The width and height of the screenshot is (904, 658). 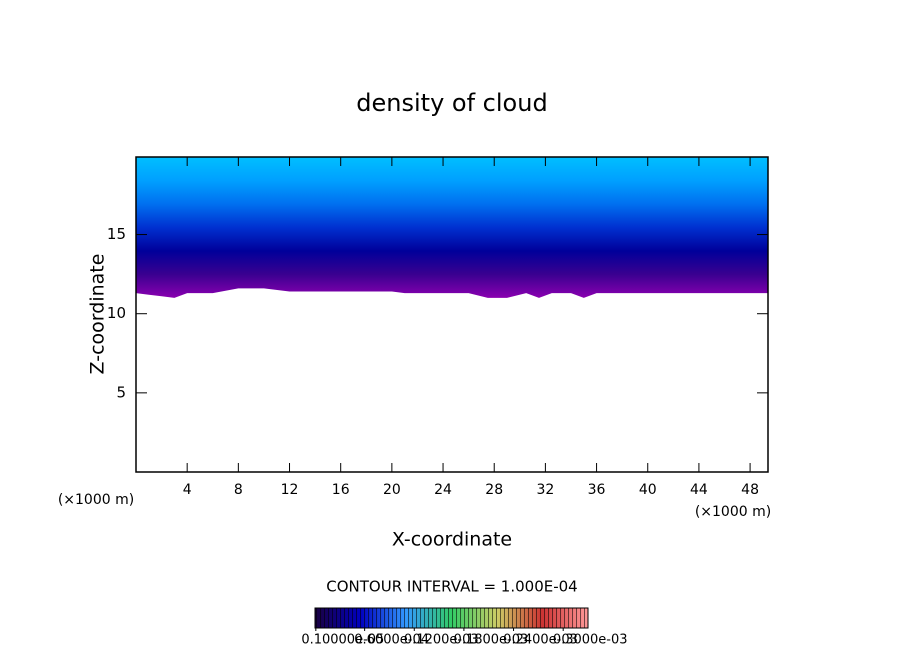 What do you see at coordinates (451, 618) in the screenshot?
I see `colorbar-stripes` at bounding box center [451, 618].